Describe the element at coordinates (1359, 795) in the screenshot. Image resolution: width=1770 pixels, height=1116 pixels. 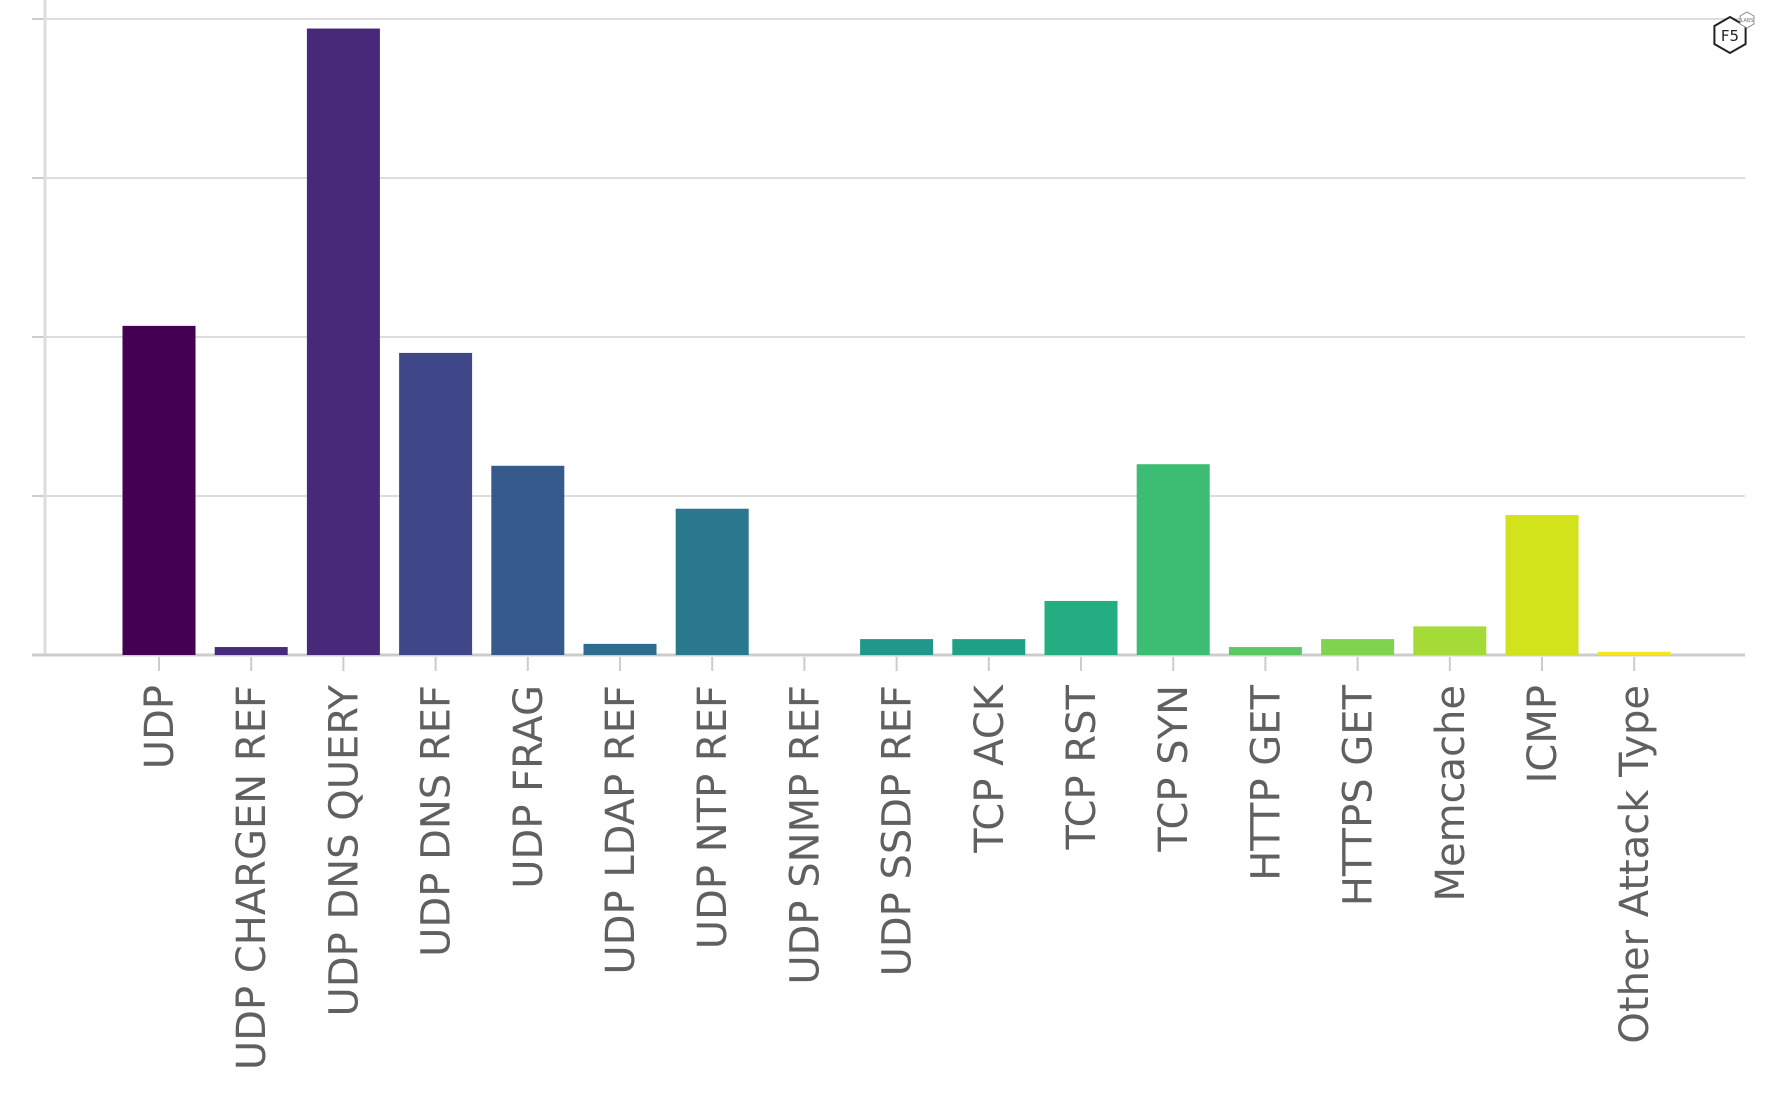
I see `category-label-14: HTTPS GET` at that location.